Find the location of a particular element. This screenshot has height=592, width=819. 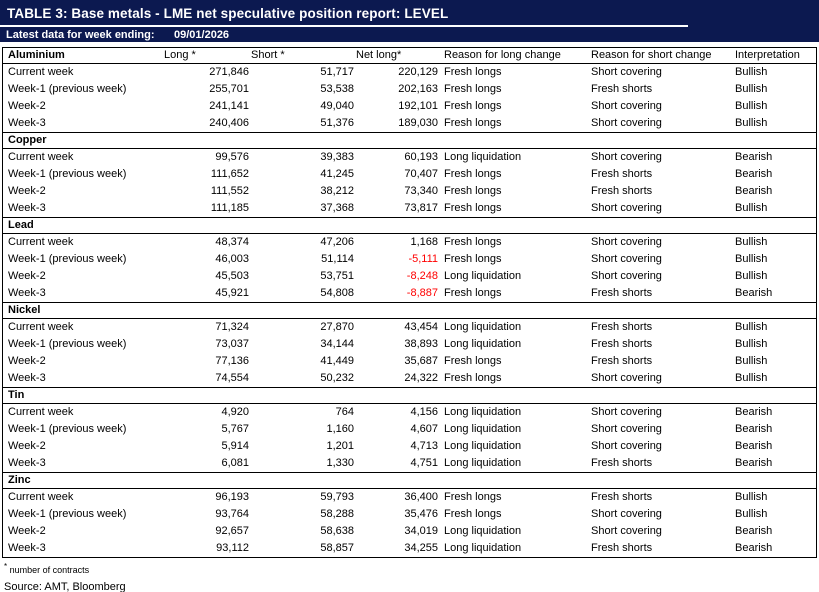

short-value: 53,751 is located at coordinates (337, 276).